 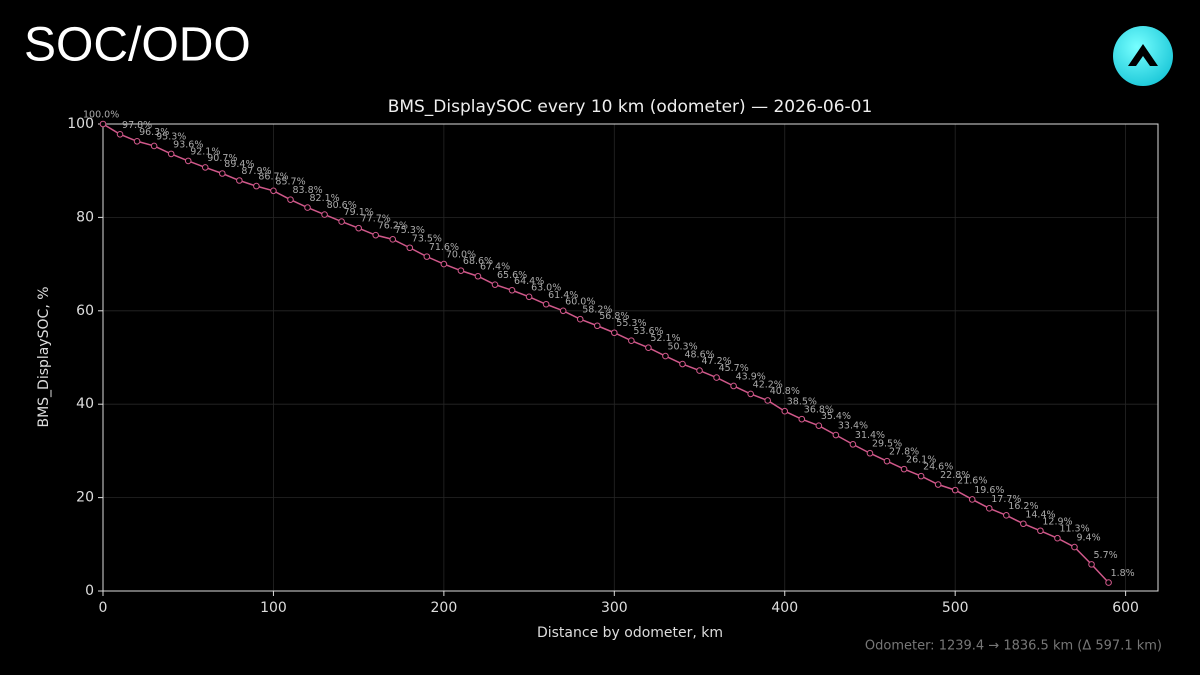 I want to click on data-label: 92.1%, so click(x=205, y=151).